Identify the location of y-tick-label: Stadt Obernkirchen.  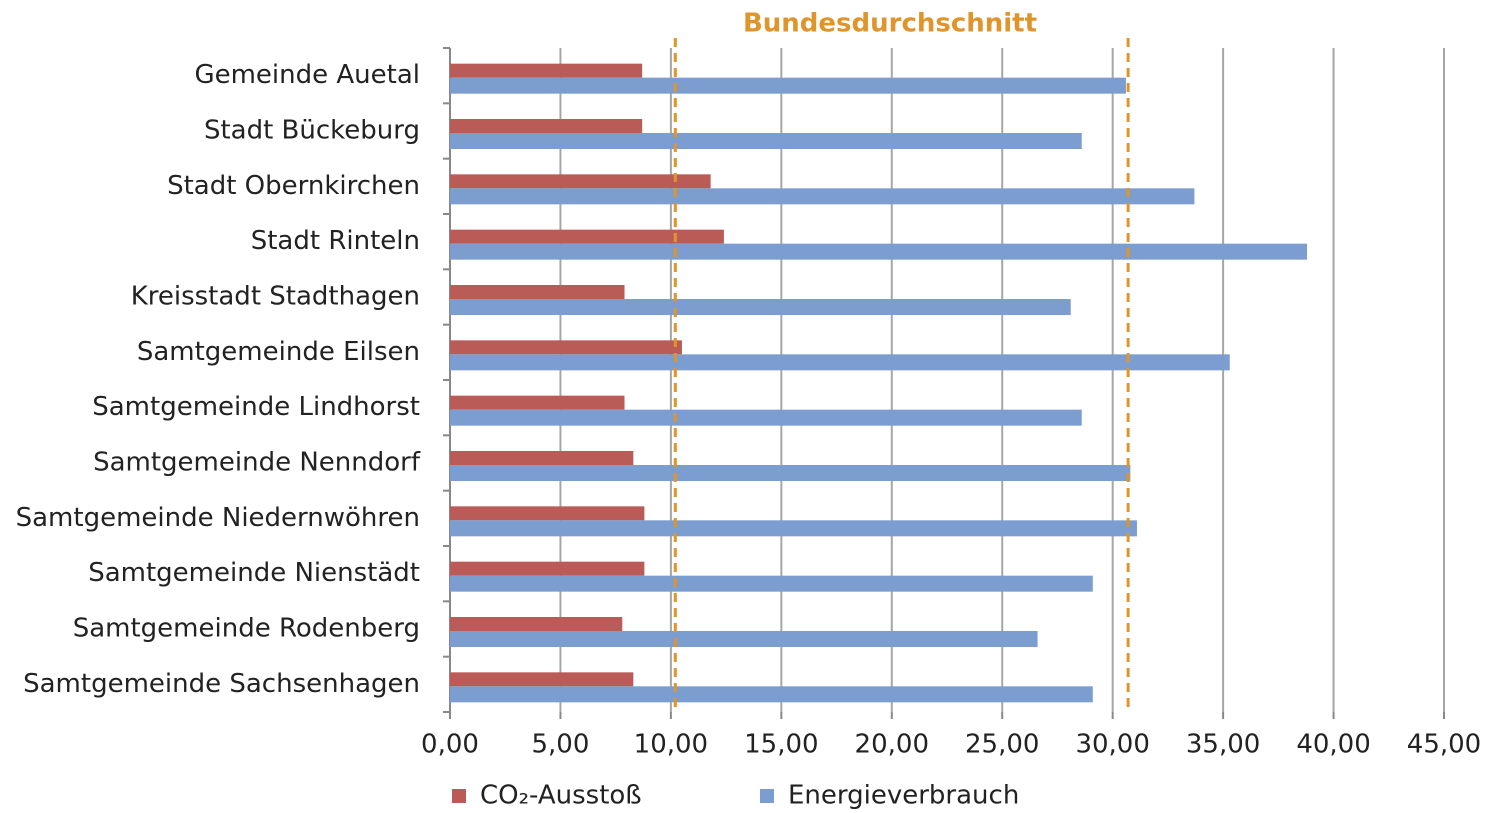
(293, 186).